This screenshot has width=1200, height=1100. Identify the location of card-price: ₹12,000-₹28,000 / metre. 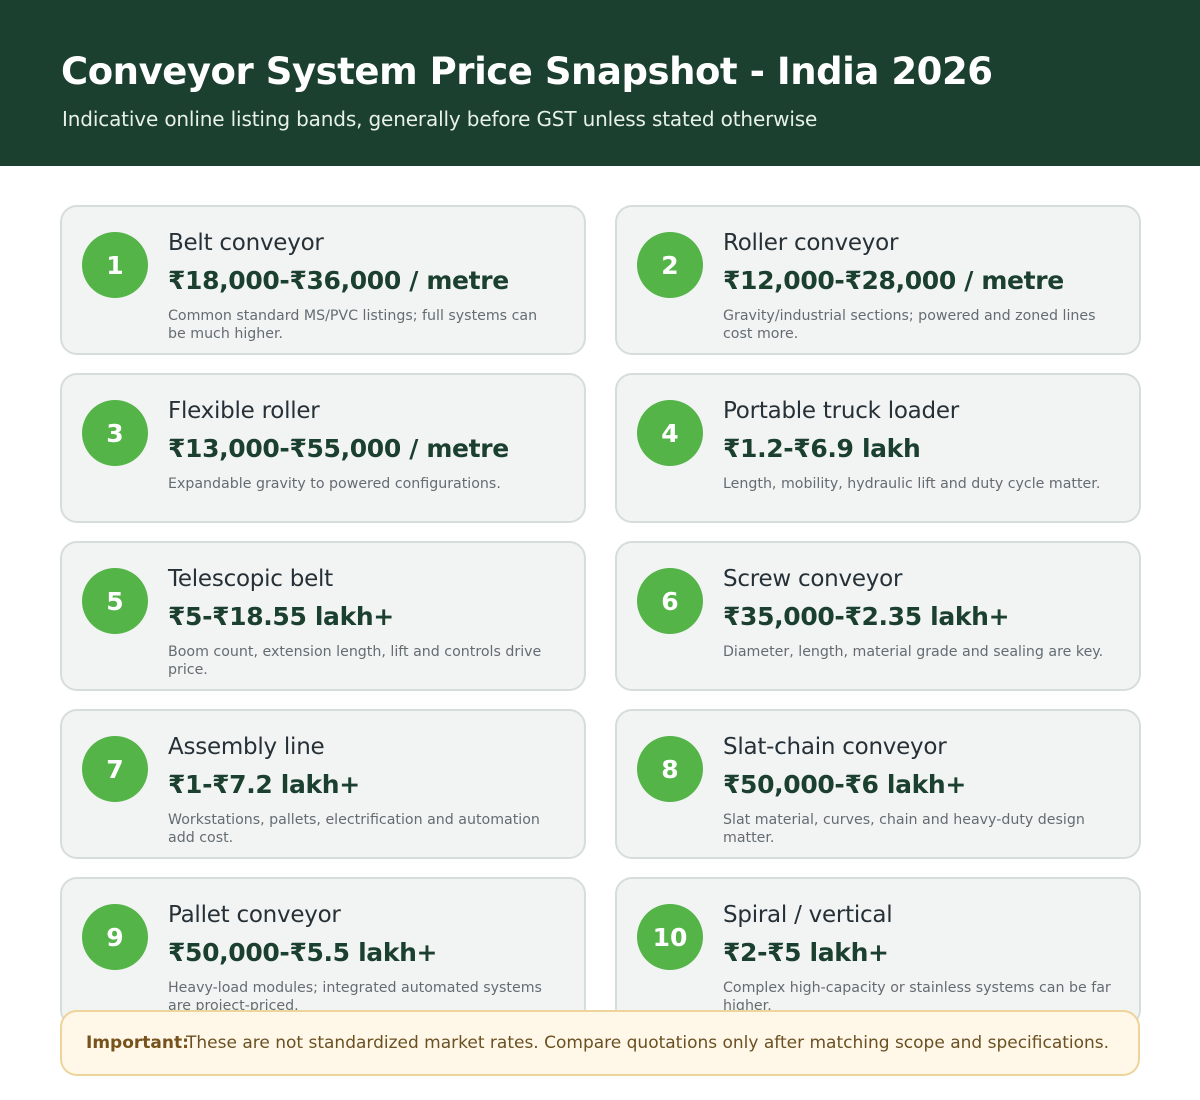
(893, 280).